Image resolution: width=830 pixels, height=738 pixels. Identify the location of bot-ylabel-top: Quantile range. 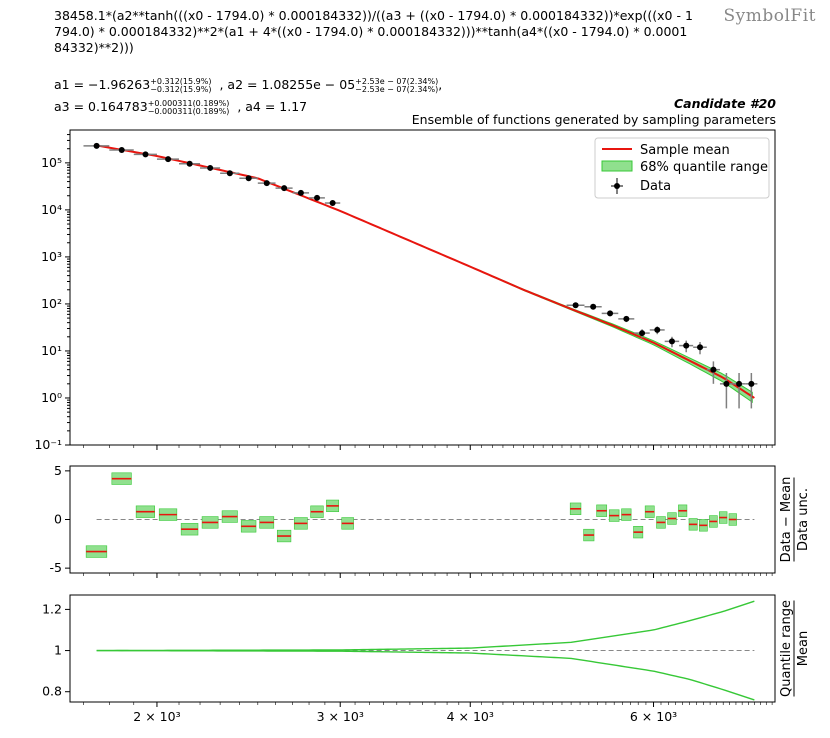
(786, 648).